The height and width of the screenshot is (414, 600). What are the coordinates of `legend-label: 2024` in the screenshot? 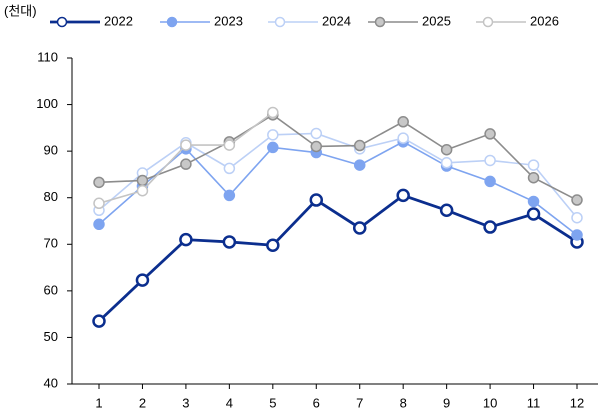 It's located at (336, 20).